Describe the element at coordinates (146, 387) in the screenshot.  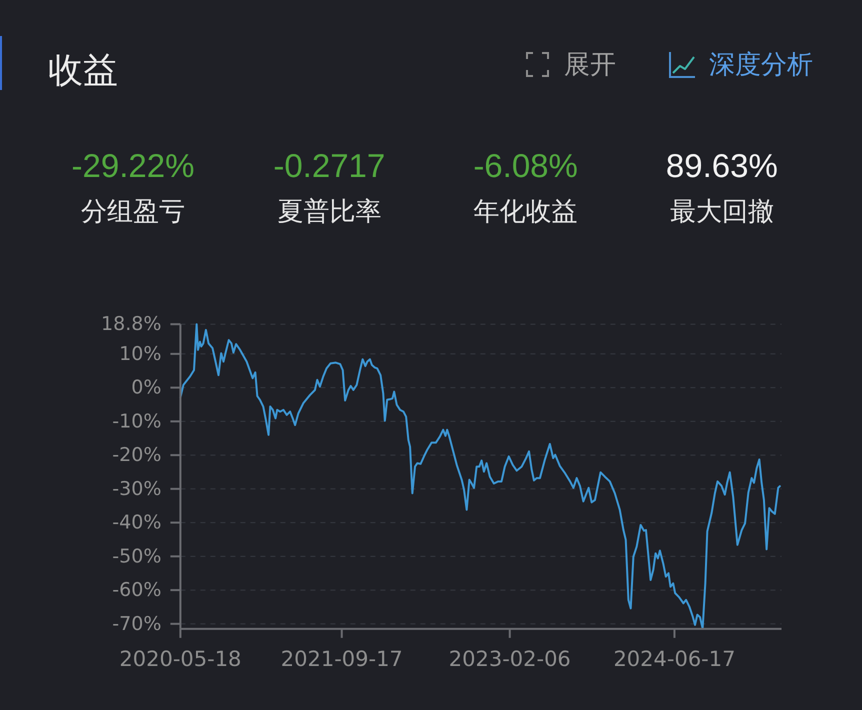
I see `y-tick-label: 0%` at that location.